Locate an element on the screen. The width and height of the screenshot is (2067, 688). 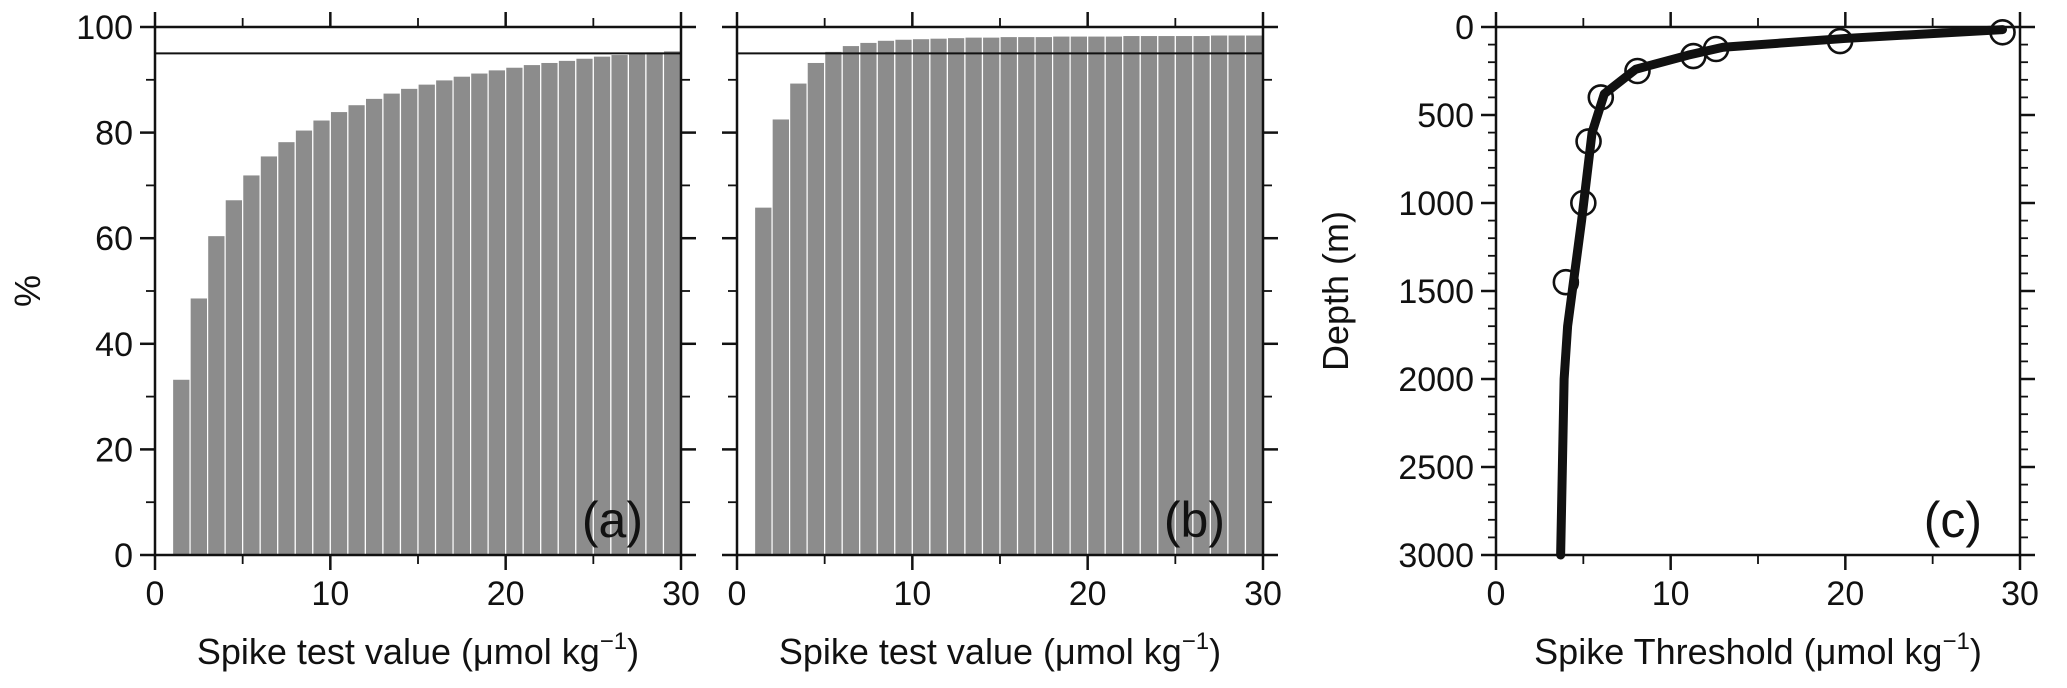
y-tick-label: 2500 is located at coordinates (1436, 468).